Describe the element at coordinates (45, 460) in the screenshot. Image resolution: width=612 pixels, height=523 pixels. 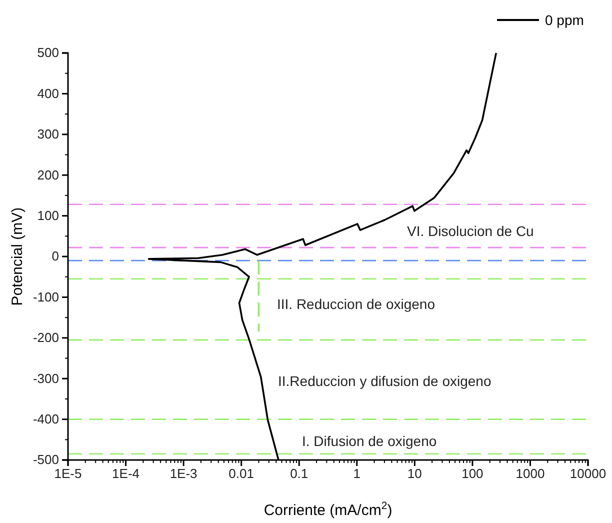
I see `y-tick-label: -500` at that location.